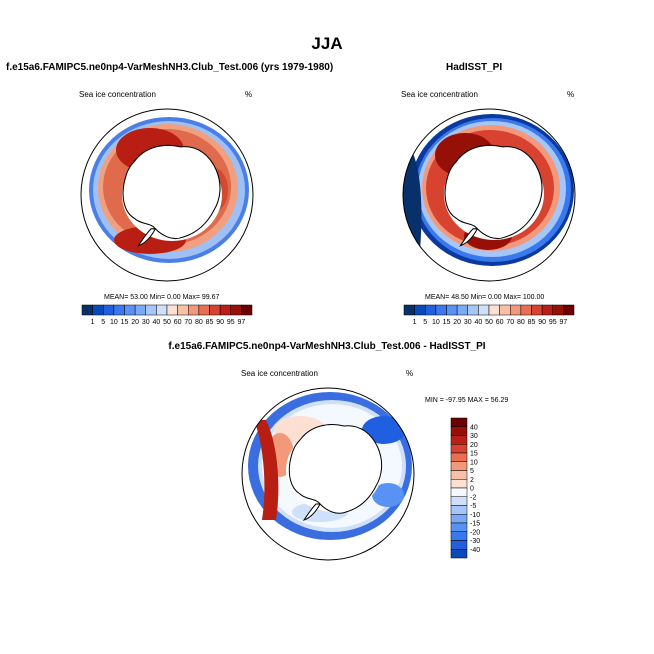 This screenshot has height=654, width=654. Describe the element at coordinates (472, 471) in the screenshot. I see `panel-3-colorbar-tick-label: 5` at that location.